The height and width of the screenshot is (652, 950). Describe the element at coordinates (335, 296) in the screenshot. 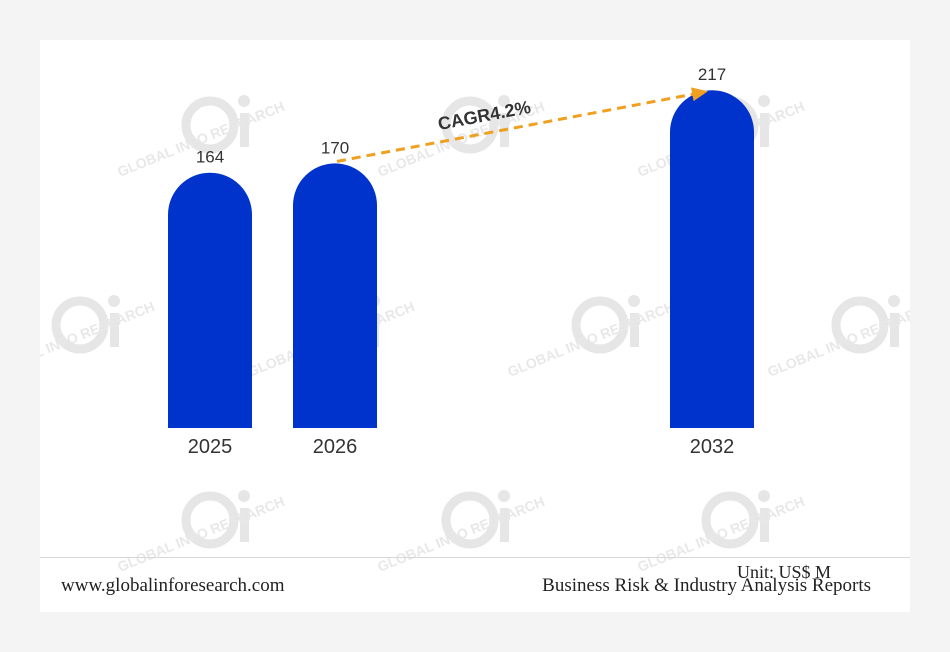

I see `bar-2026` at that location.